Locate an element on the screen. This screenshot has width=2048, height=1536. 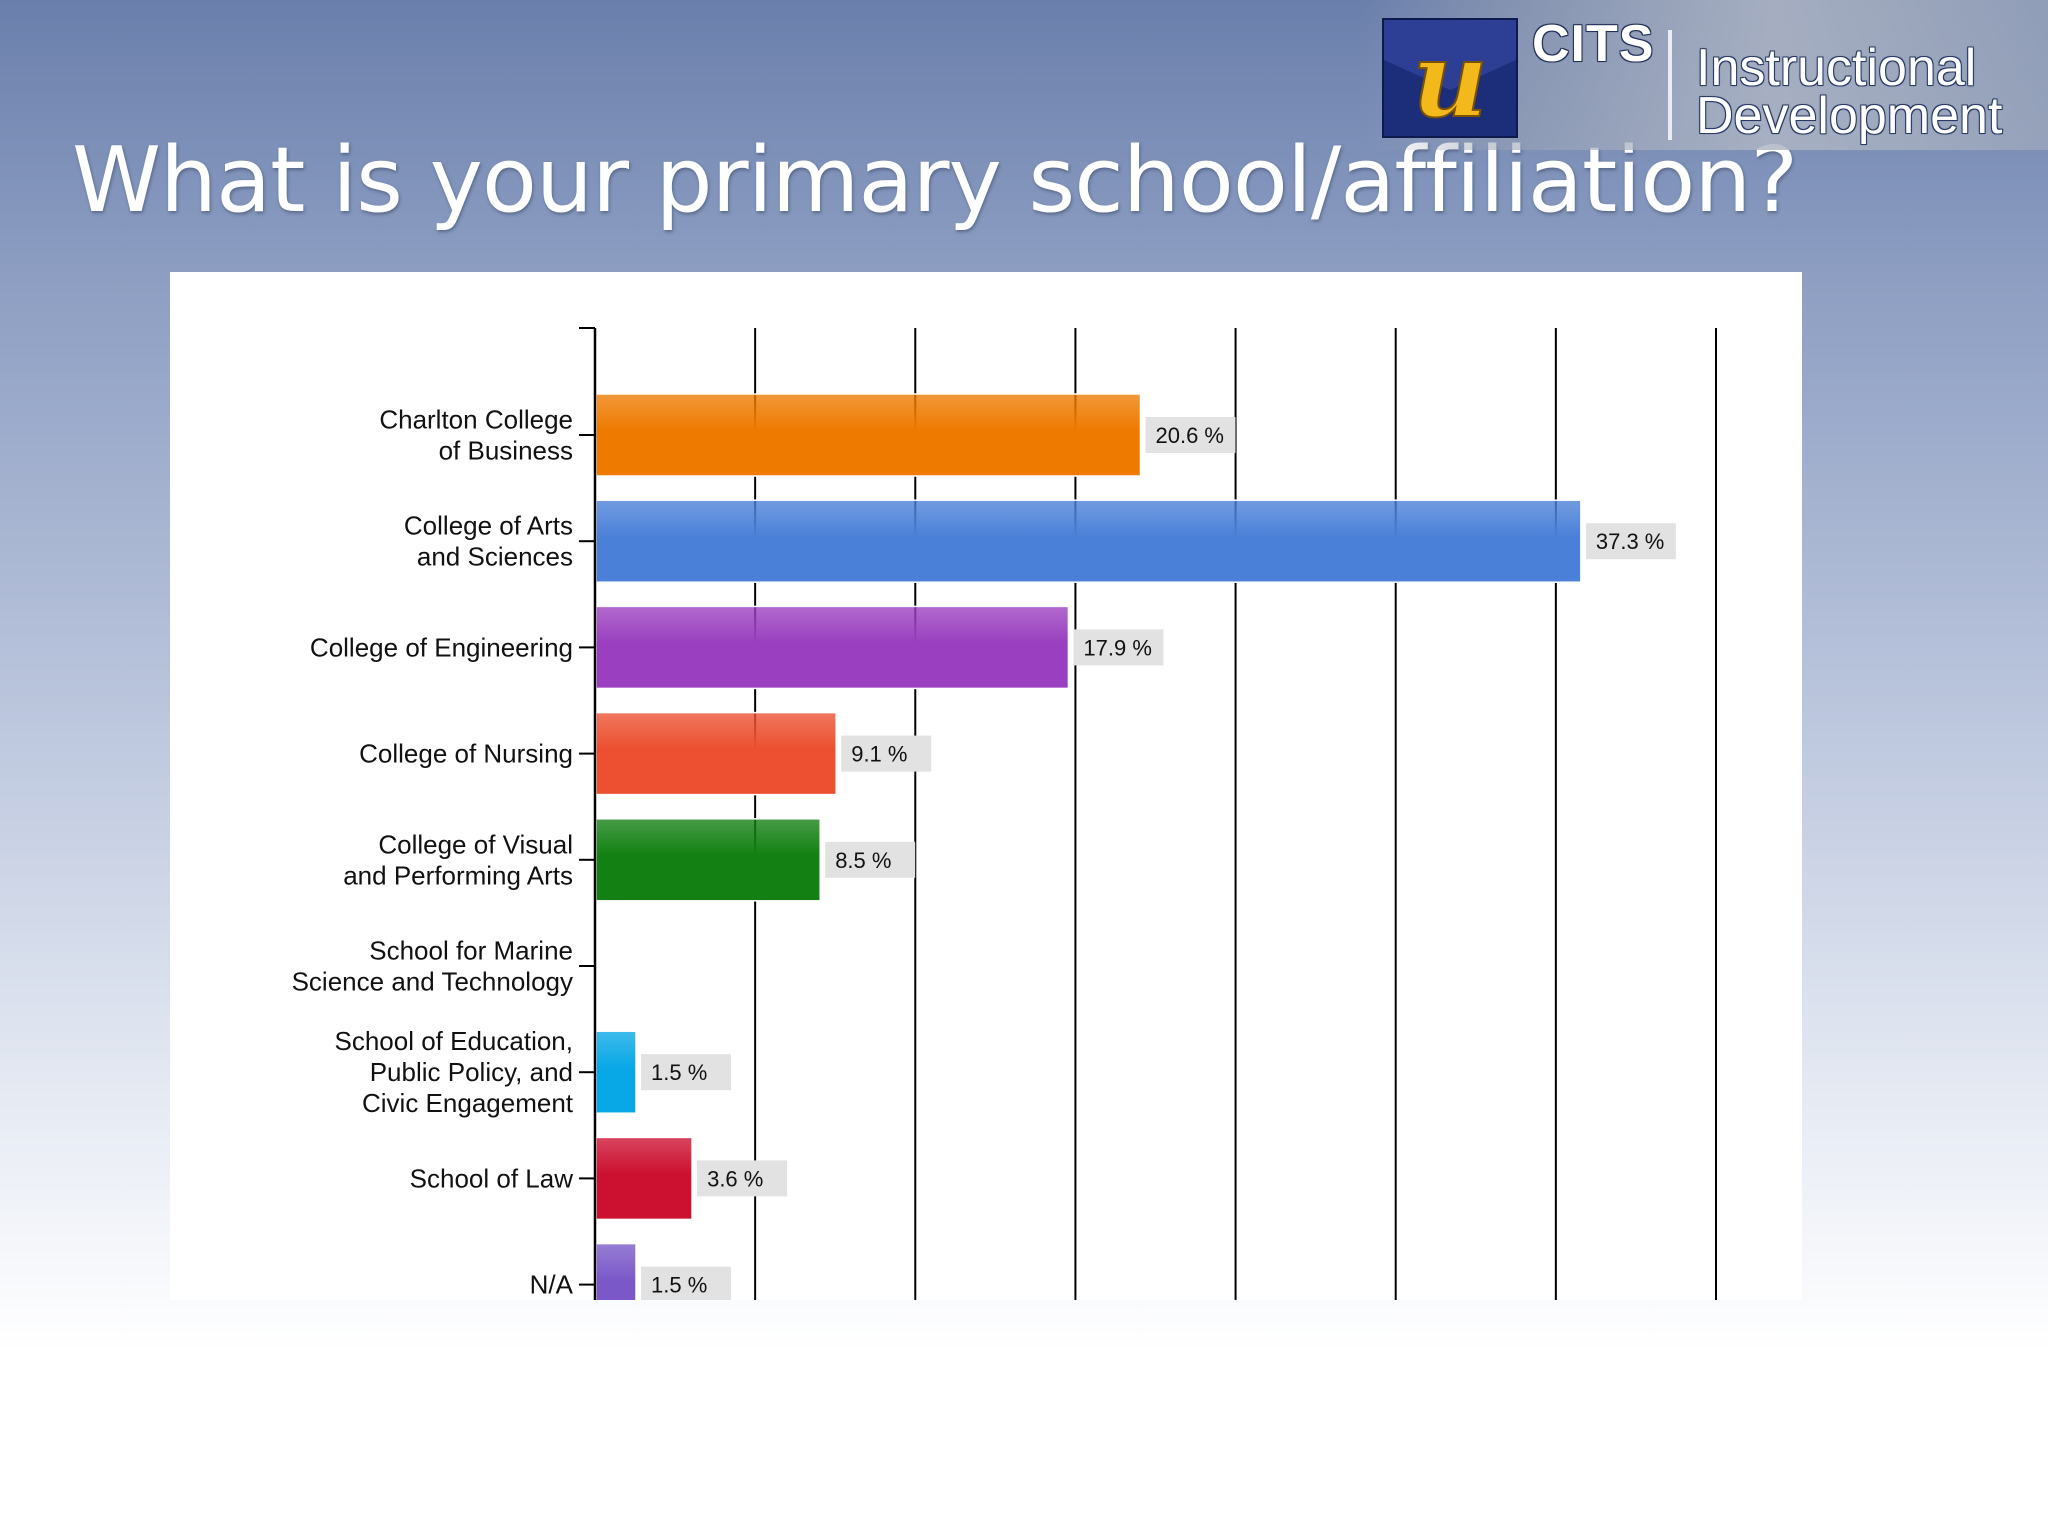
category-label: Civic Engagement is located at coordinates (468, 1103).